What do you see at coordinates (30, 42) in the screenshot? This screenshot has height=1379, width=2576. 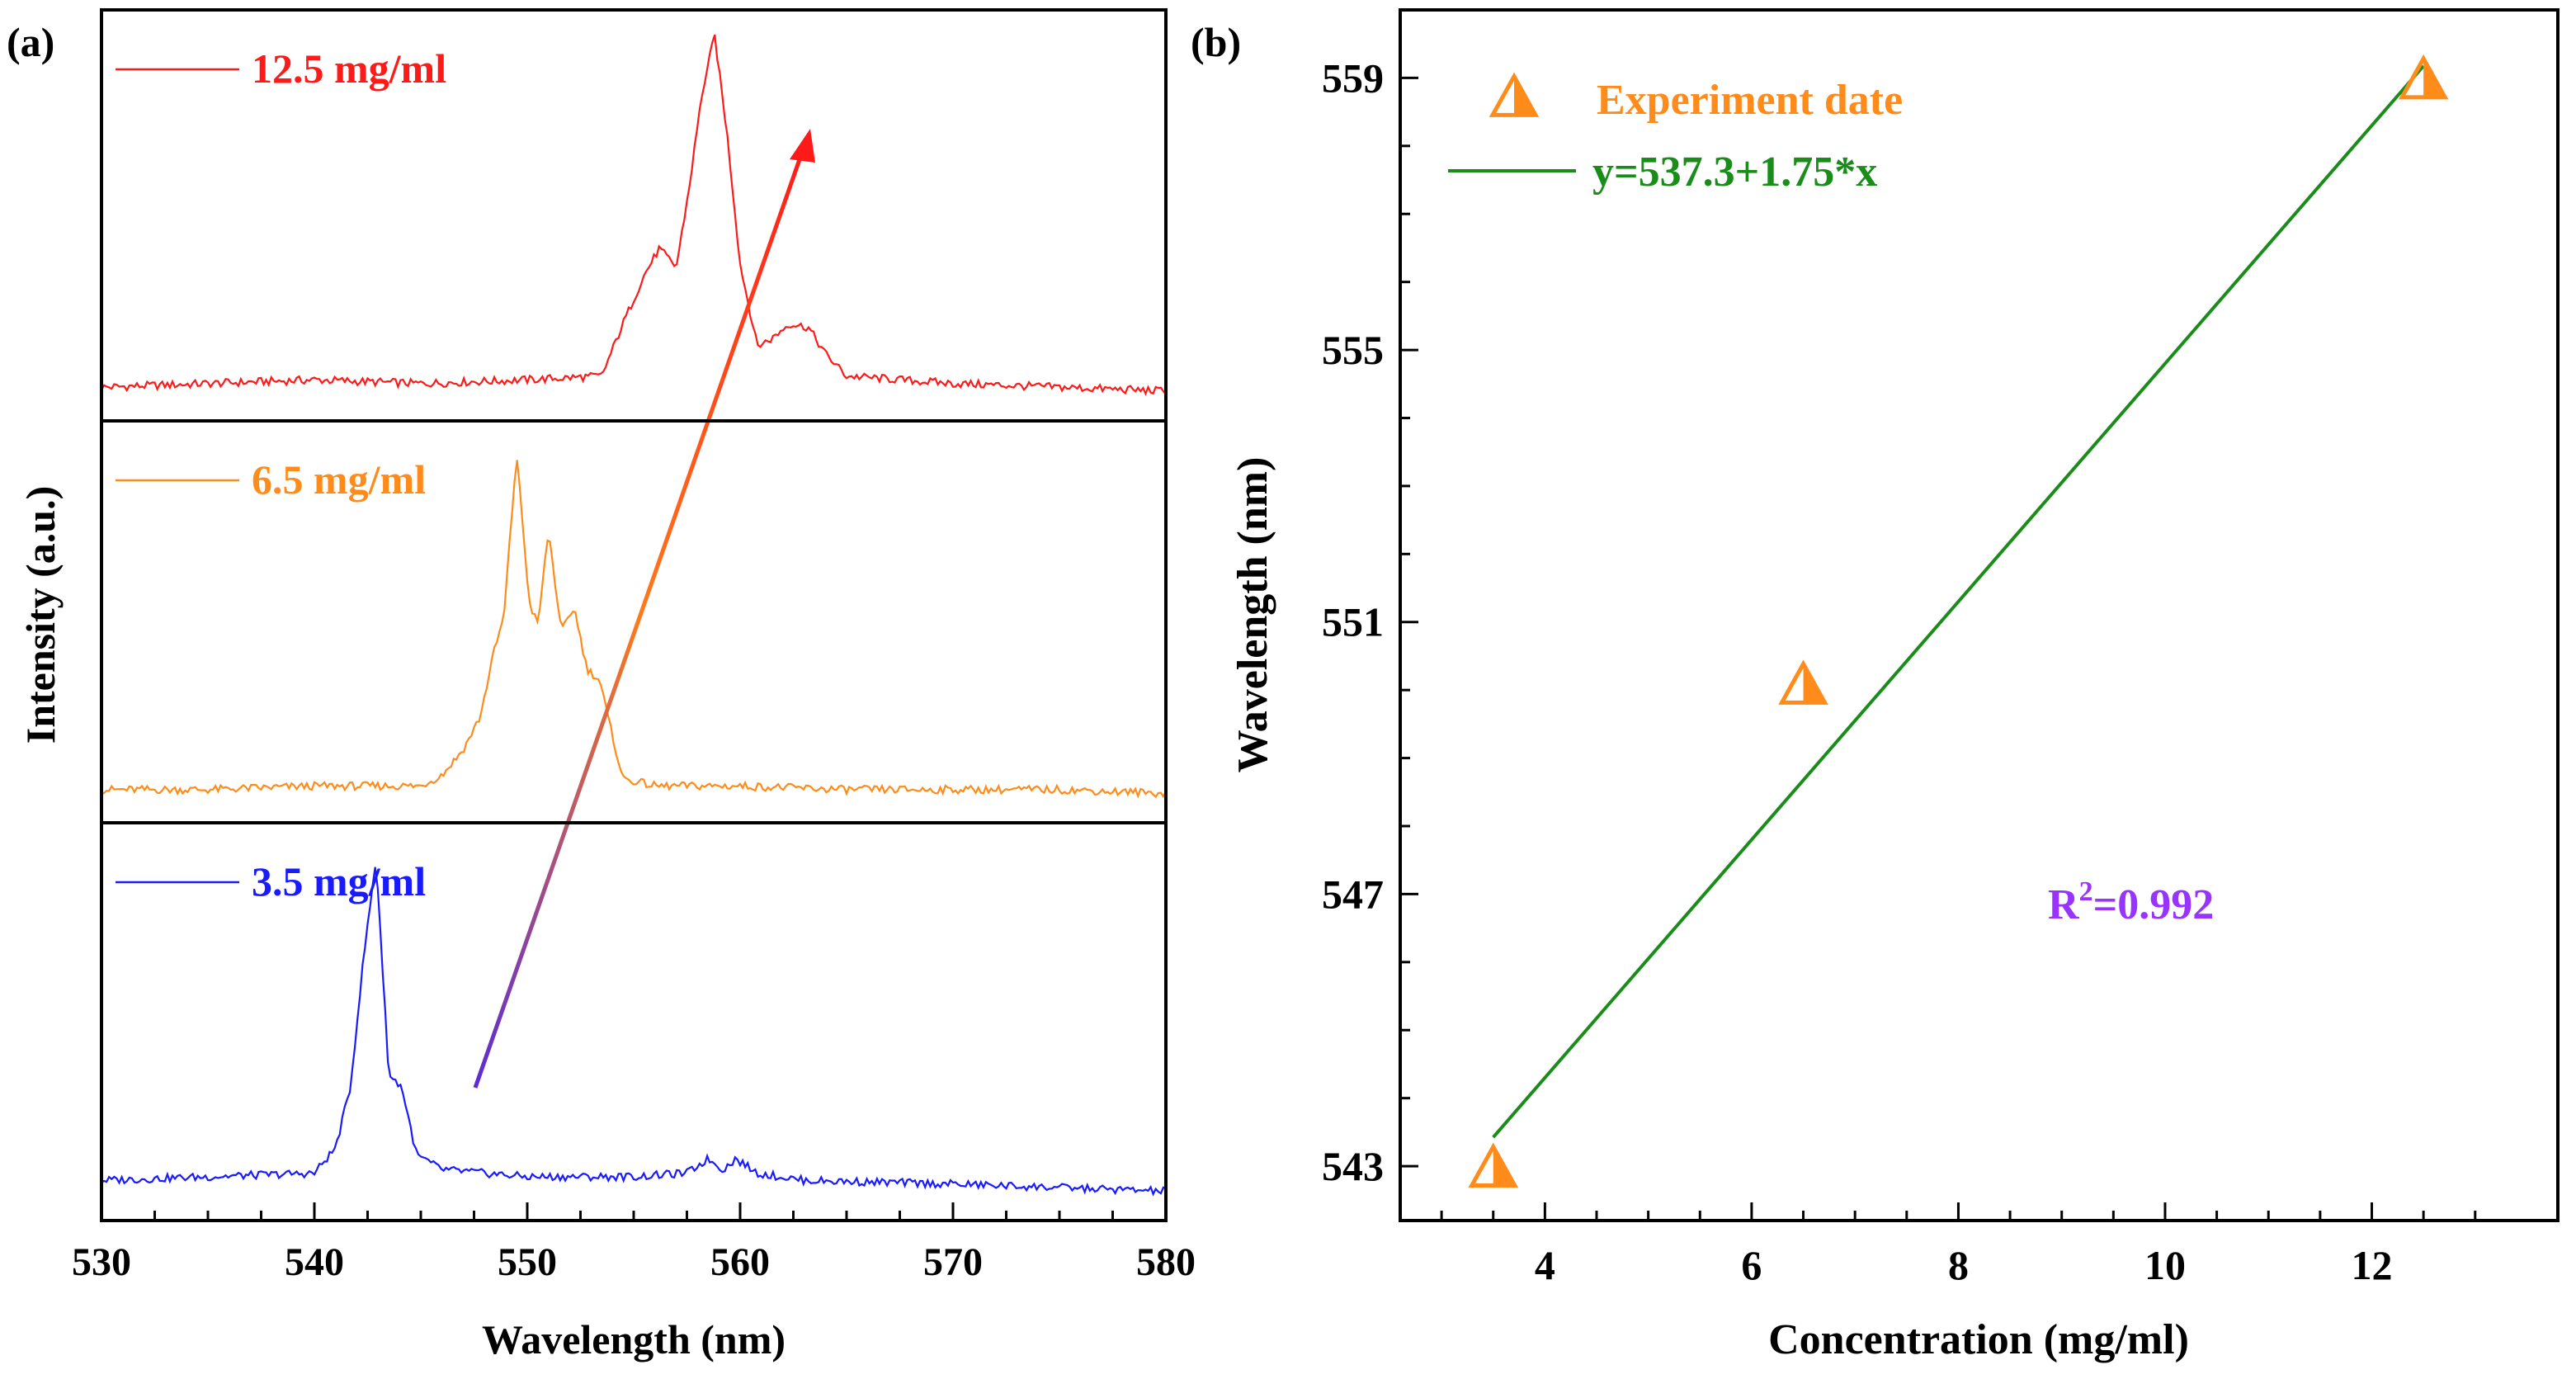 I see `panel-a-label: (a)` at bounding box center [30, 42].